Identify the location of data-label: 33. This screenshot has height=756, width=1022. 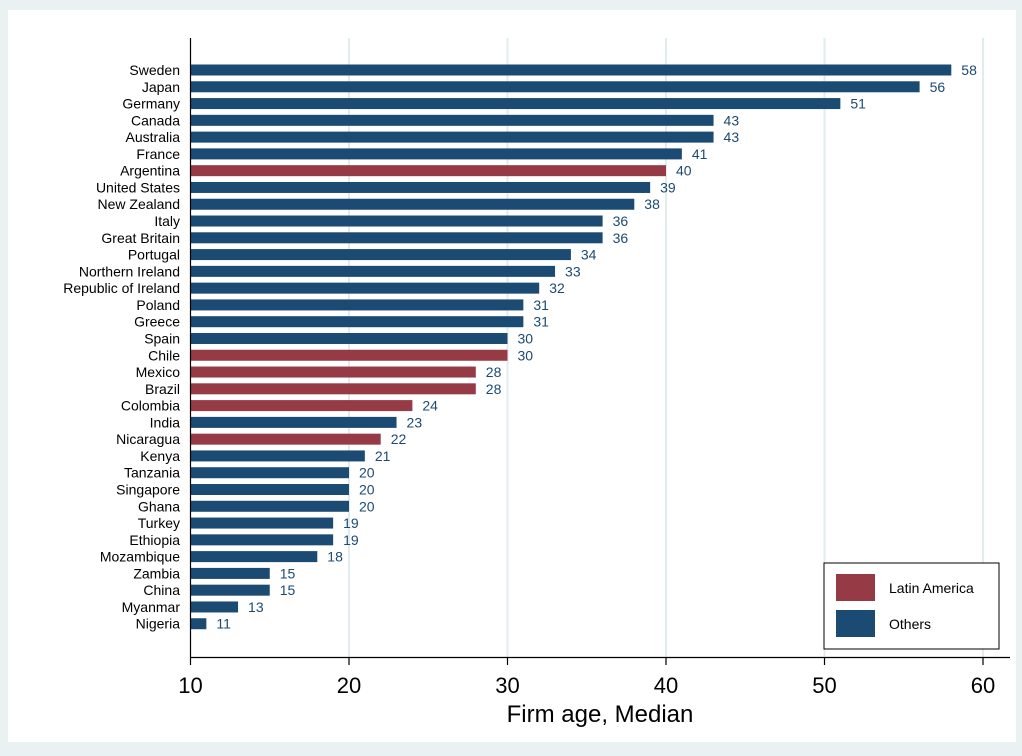
(573, 271).